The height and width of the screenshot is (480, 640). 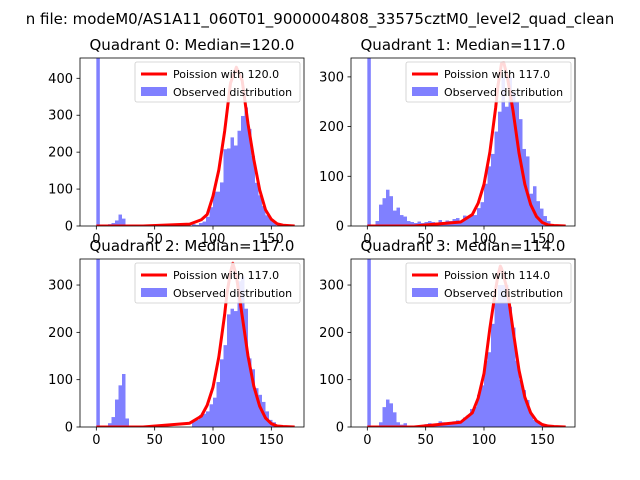 What do you see at coordinates (60, 380) in the screenshot?
I see `y-tick-label: 100` at bounding box center [60, 380].